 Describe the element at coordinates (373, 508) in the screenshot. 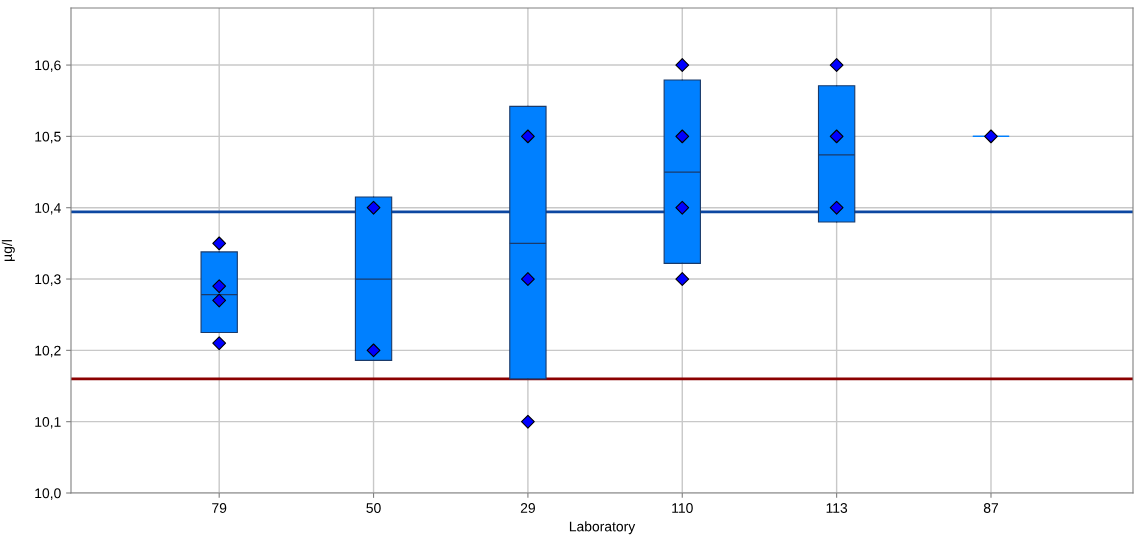

I see `x-tick-label: 50` at that location.